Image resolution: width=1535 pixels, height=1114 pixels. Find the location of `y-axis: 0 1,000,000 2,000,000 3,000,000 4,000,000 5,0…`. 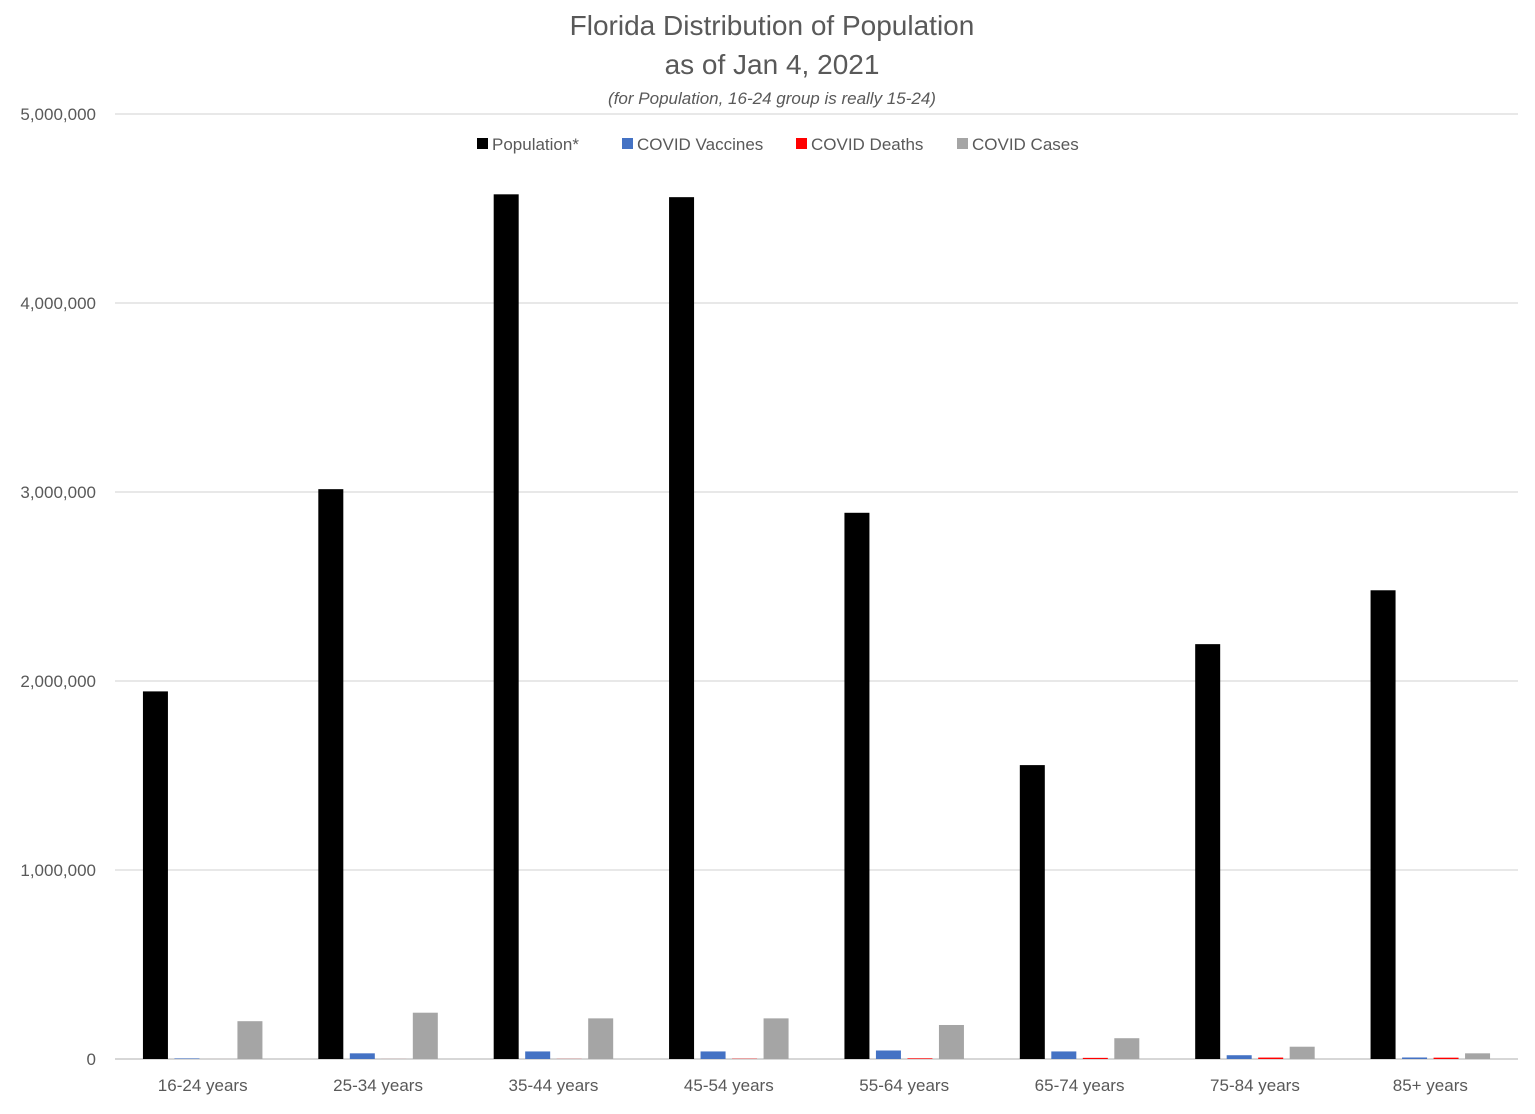

y-axis: 0 1,000,000 2,000,000 3,000,000 4,000,000 5,0… is located at coordinates (58, 587).